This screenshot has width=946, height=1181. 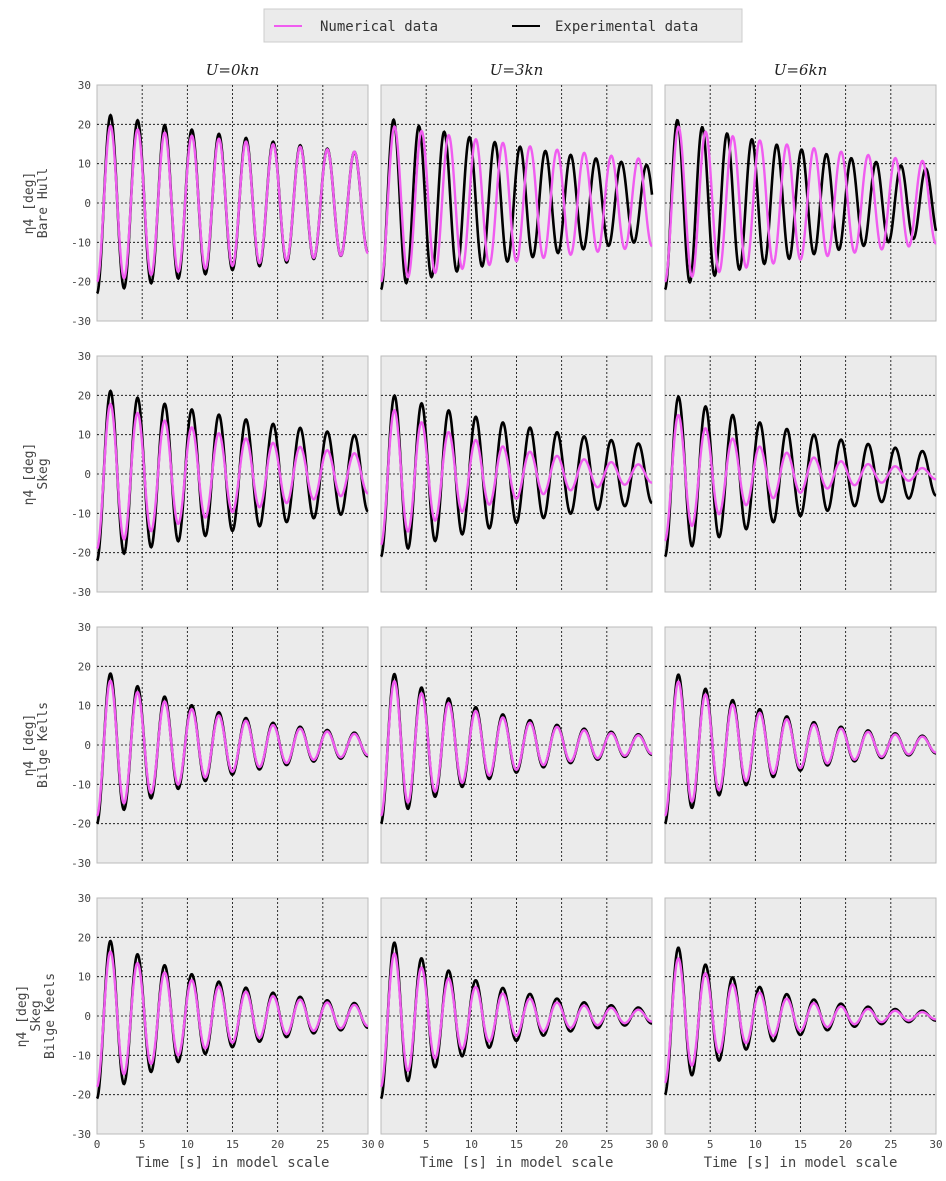 I want to click on column-title: U=0kn, so click(x=233, y=70).